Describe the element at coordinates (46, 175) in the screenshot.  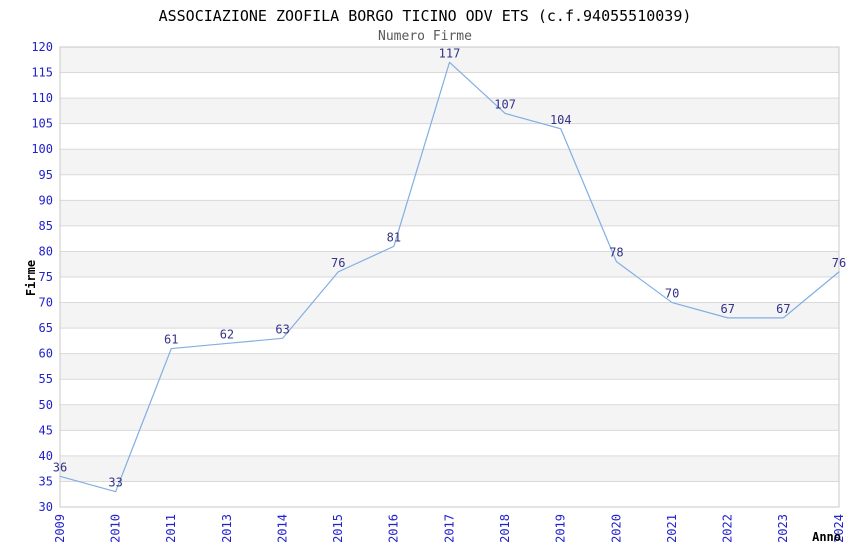
I see `y-tick-label: 95` at that location.